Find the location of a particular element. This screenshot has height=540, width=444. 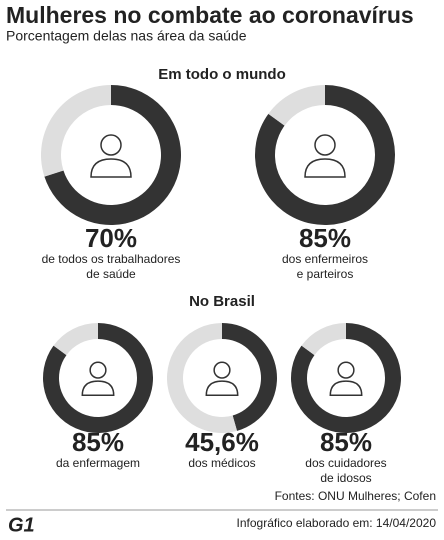

credit: Infográfico elaborado em: 14/04/2020 is located at coordinates (337, 523).